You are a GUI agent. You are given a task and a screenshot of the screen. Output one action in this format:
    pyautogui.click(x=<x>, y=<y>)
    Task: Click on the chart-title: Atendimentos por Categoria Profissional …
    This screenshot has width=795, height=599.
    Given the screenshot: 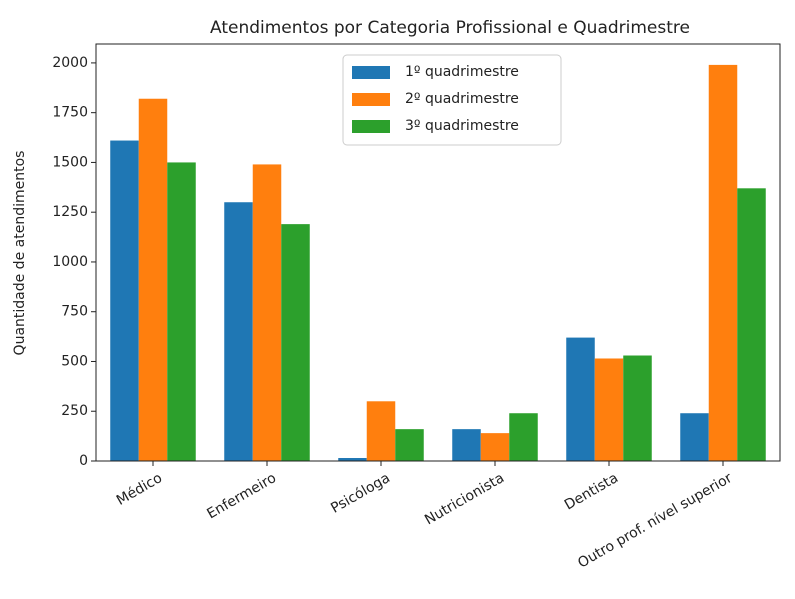 What is the action you would take?
    pyautogui.click(x=450, y=28)
    